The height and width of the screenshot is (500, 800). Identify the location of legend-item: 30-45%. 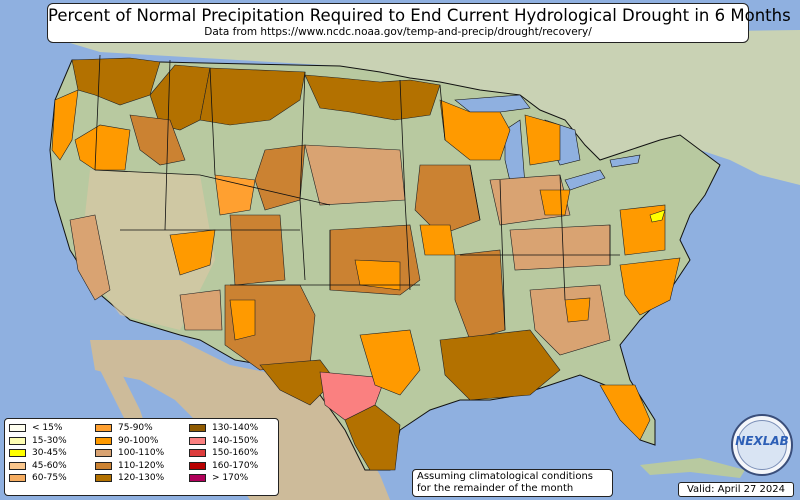
(38, 453).